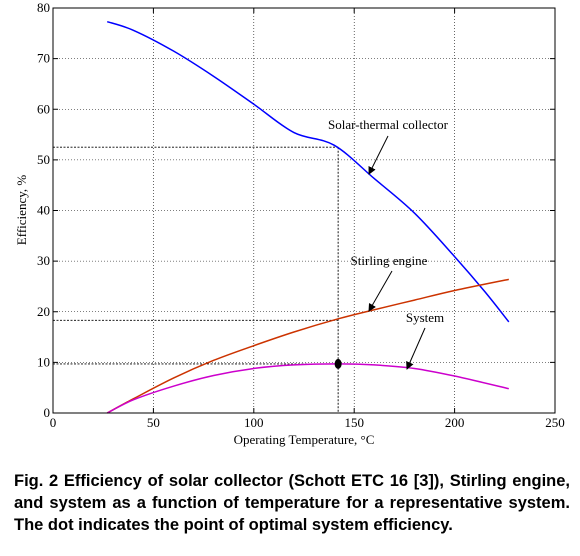  I want to click on annotation-arrow-system, so click(416, 348).